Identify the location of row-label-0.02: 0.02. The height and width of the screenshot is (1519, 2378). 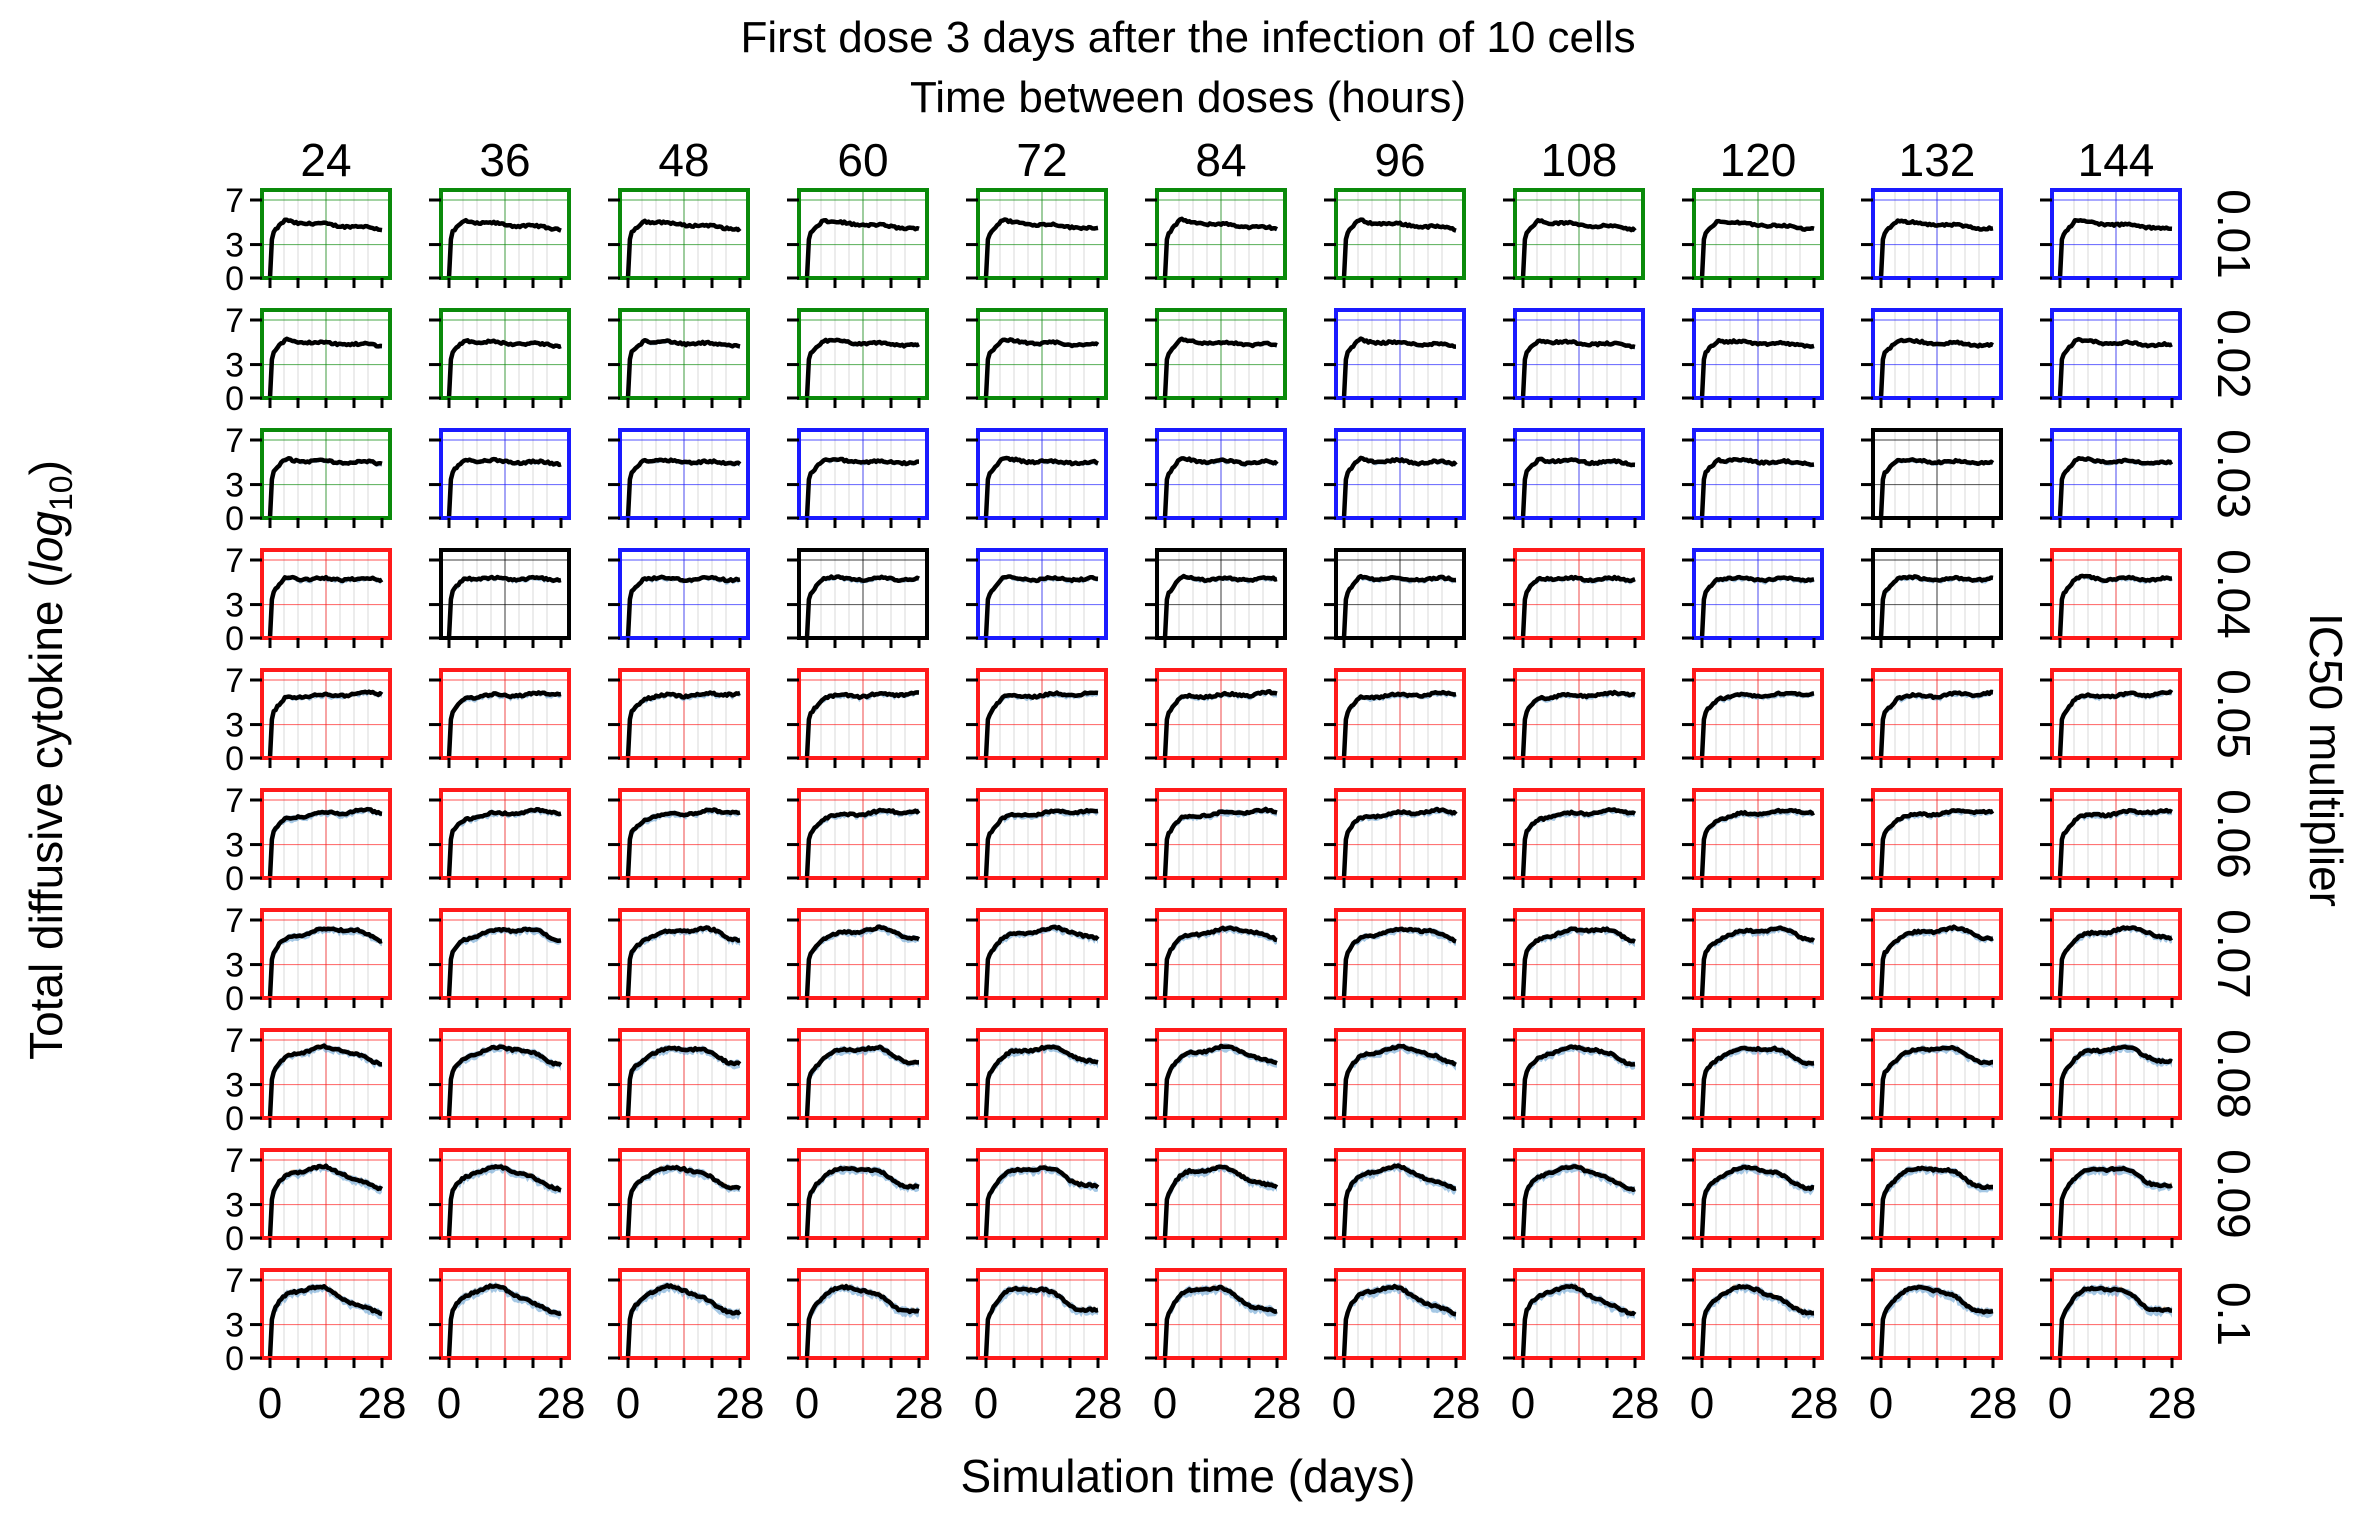
(2234, 354).